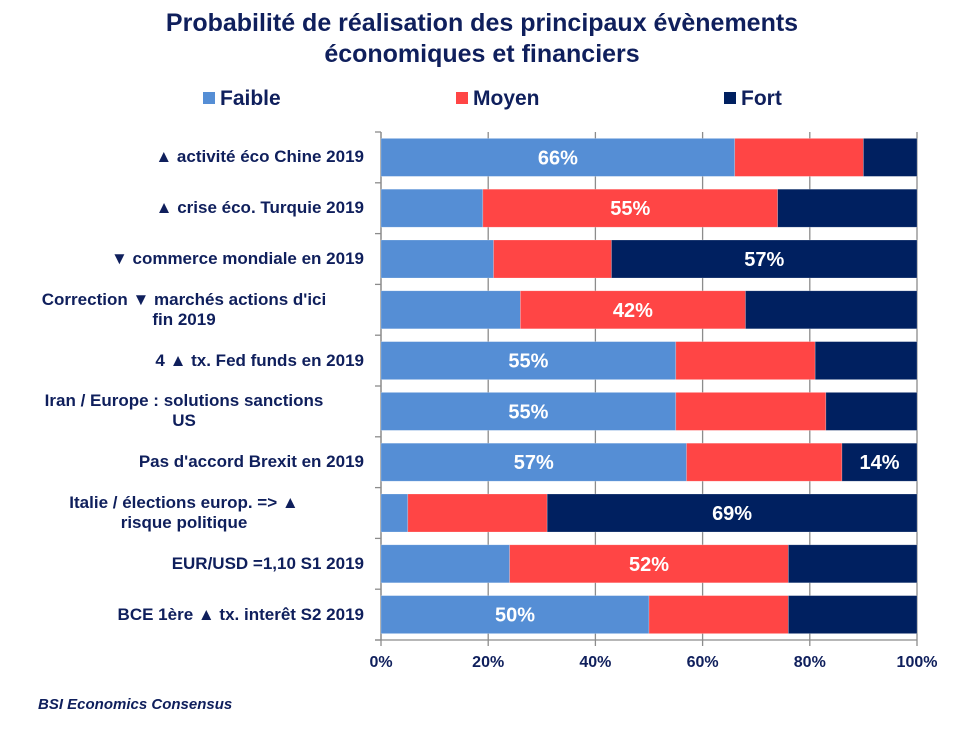 This screenshot has height=746, width=964. Describe the element at coordinates (184, 401) in the screenshot. I see `category-label-line: Iran / Europe : solutions sanctions` at that location.